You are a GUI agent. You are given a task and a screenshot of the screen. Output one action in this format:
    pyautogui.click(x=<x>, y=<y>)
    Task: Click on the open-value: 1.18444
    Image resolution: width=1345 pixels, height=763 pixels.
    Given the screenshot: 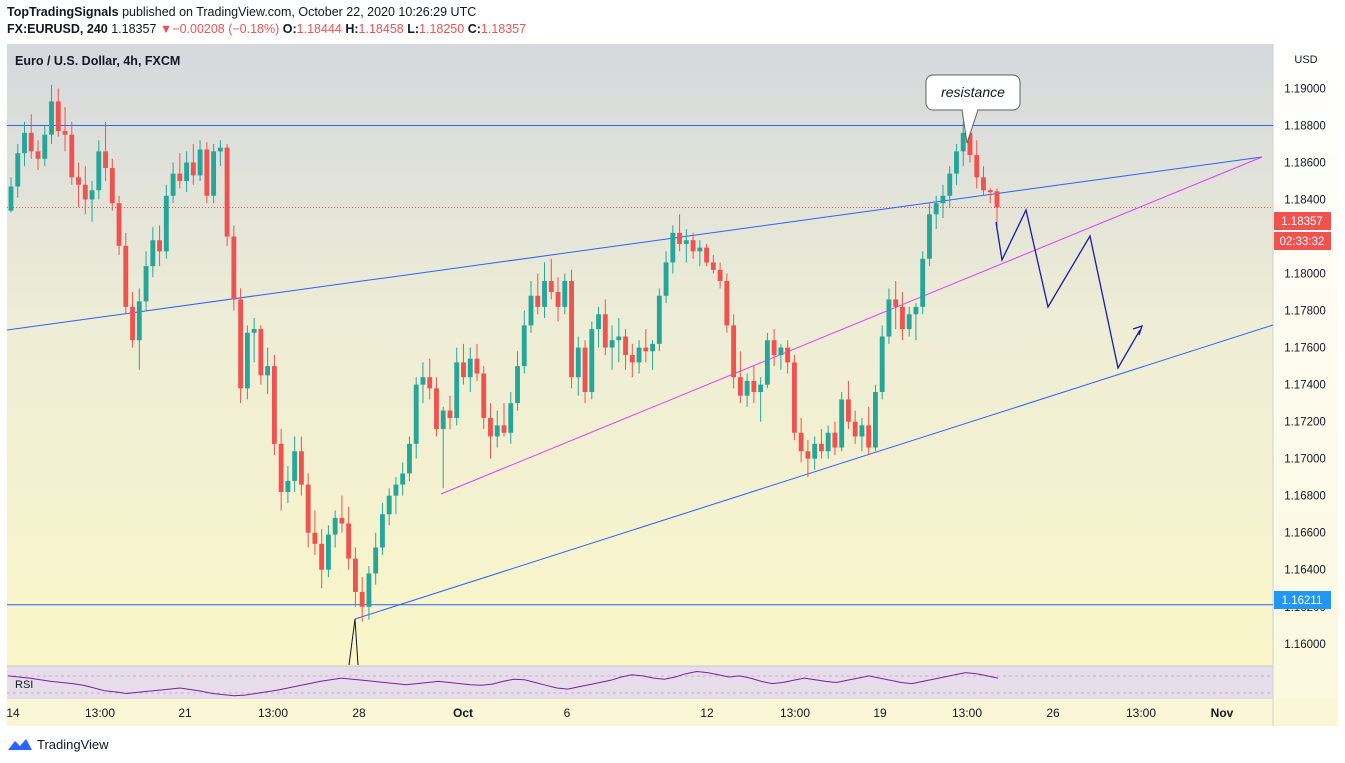 What is the action you would take?
    pyautogui.click(x=319, y=29)
    